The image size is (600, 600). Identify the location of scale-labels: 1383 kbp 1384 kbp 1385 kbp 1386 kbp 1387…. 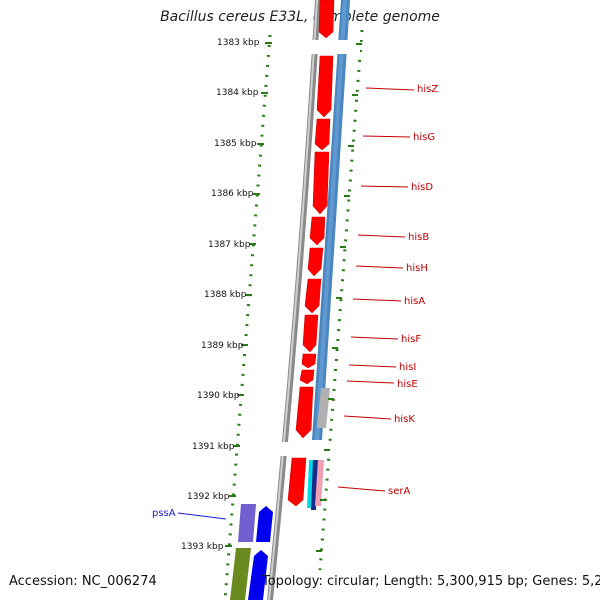
(220, 295).